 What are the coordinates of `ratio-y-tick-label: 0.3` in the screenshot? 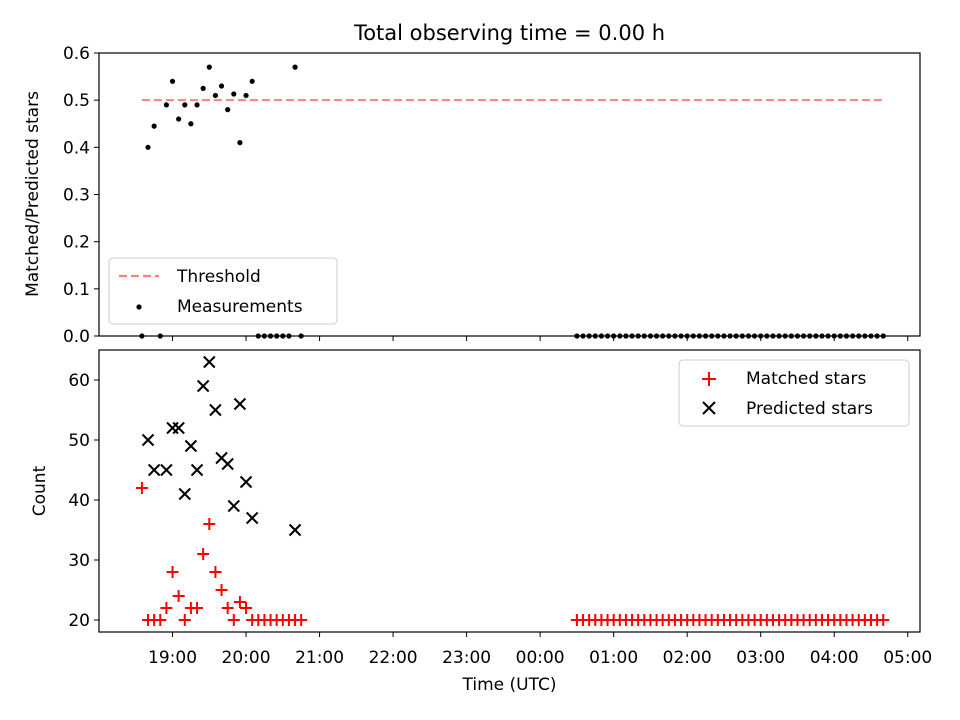 It's located at (76, 196).